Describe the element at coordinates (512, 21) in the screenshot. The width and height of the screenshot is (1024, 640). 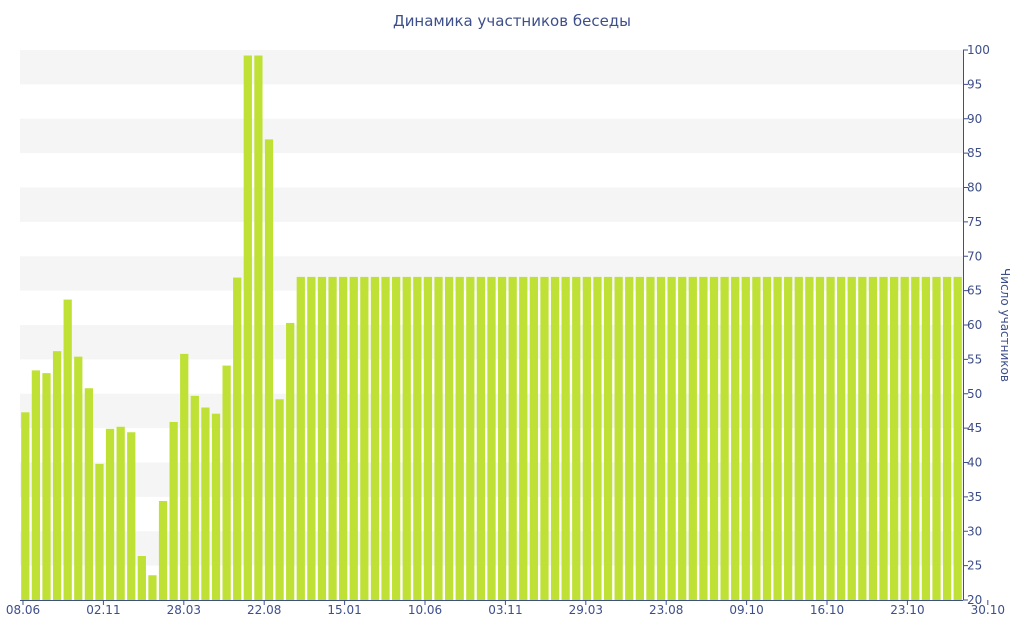
I see `chart-title: Динамика участников беседы` at that location.